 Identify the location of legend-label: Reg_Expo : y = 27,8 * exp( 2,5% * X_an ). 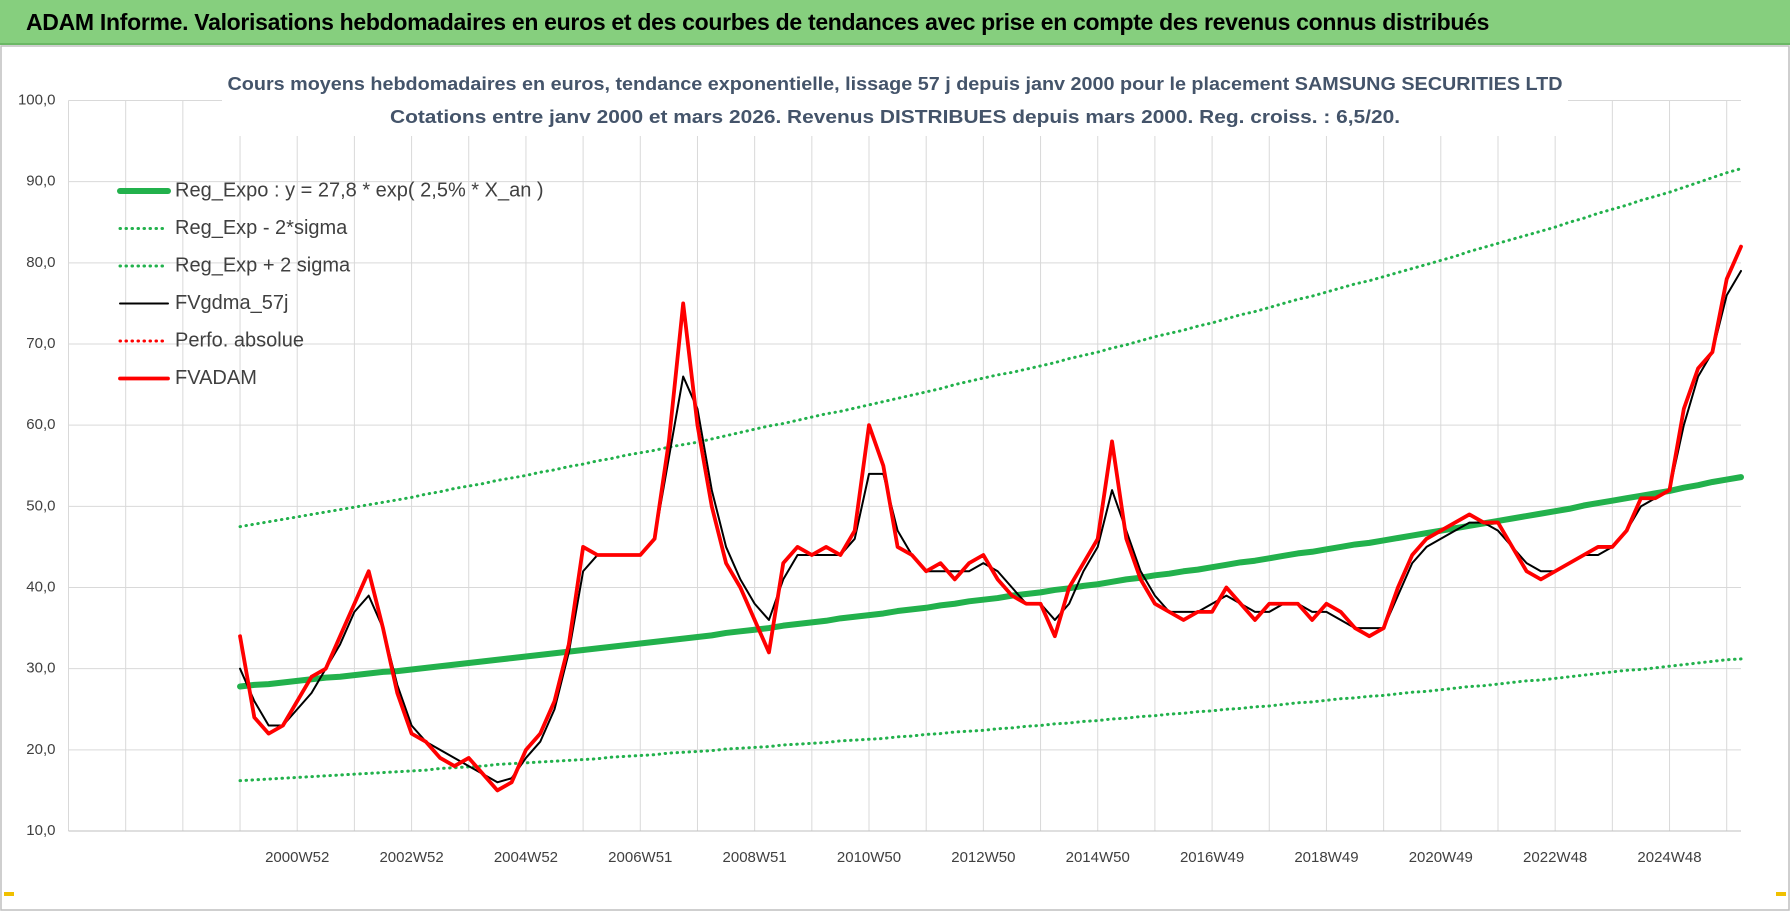
(359, 190).